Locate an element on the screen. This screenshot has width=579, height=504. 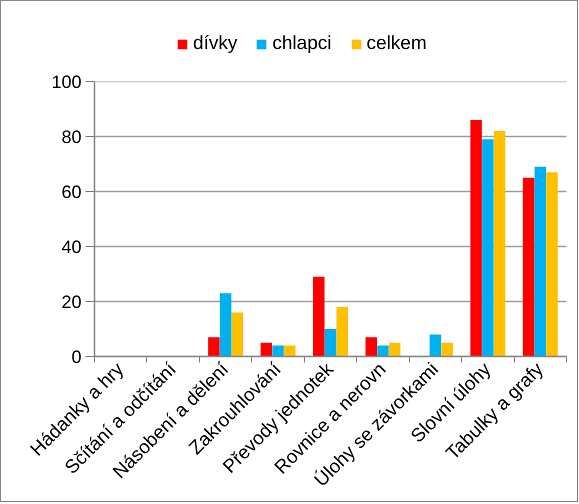
legend-label: dívky is located at coordinates (215, 44).